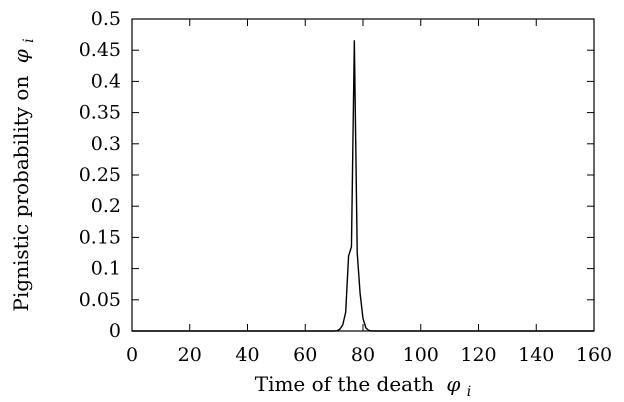 The image size is (624, 402). Describe the element at coordinates (106, 81) in the screenshot. I see `y-tick-label: 0.4` at that location.